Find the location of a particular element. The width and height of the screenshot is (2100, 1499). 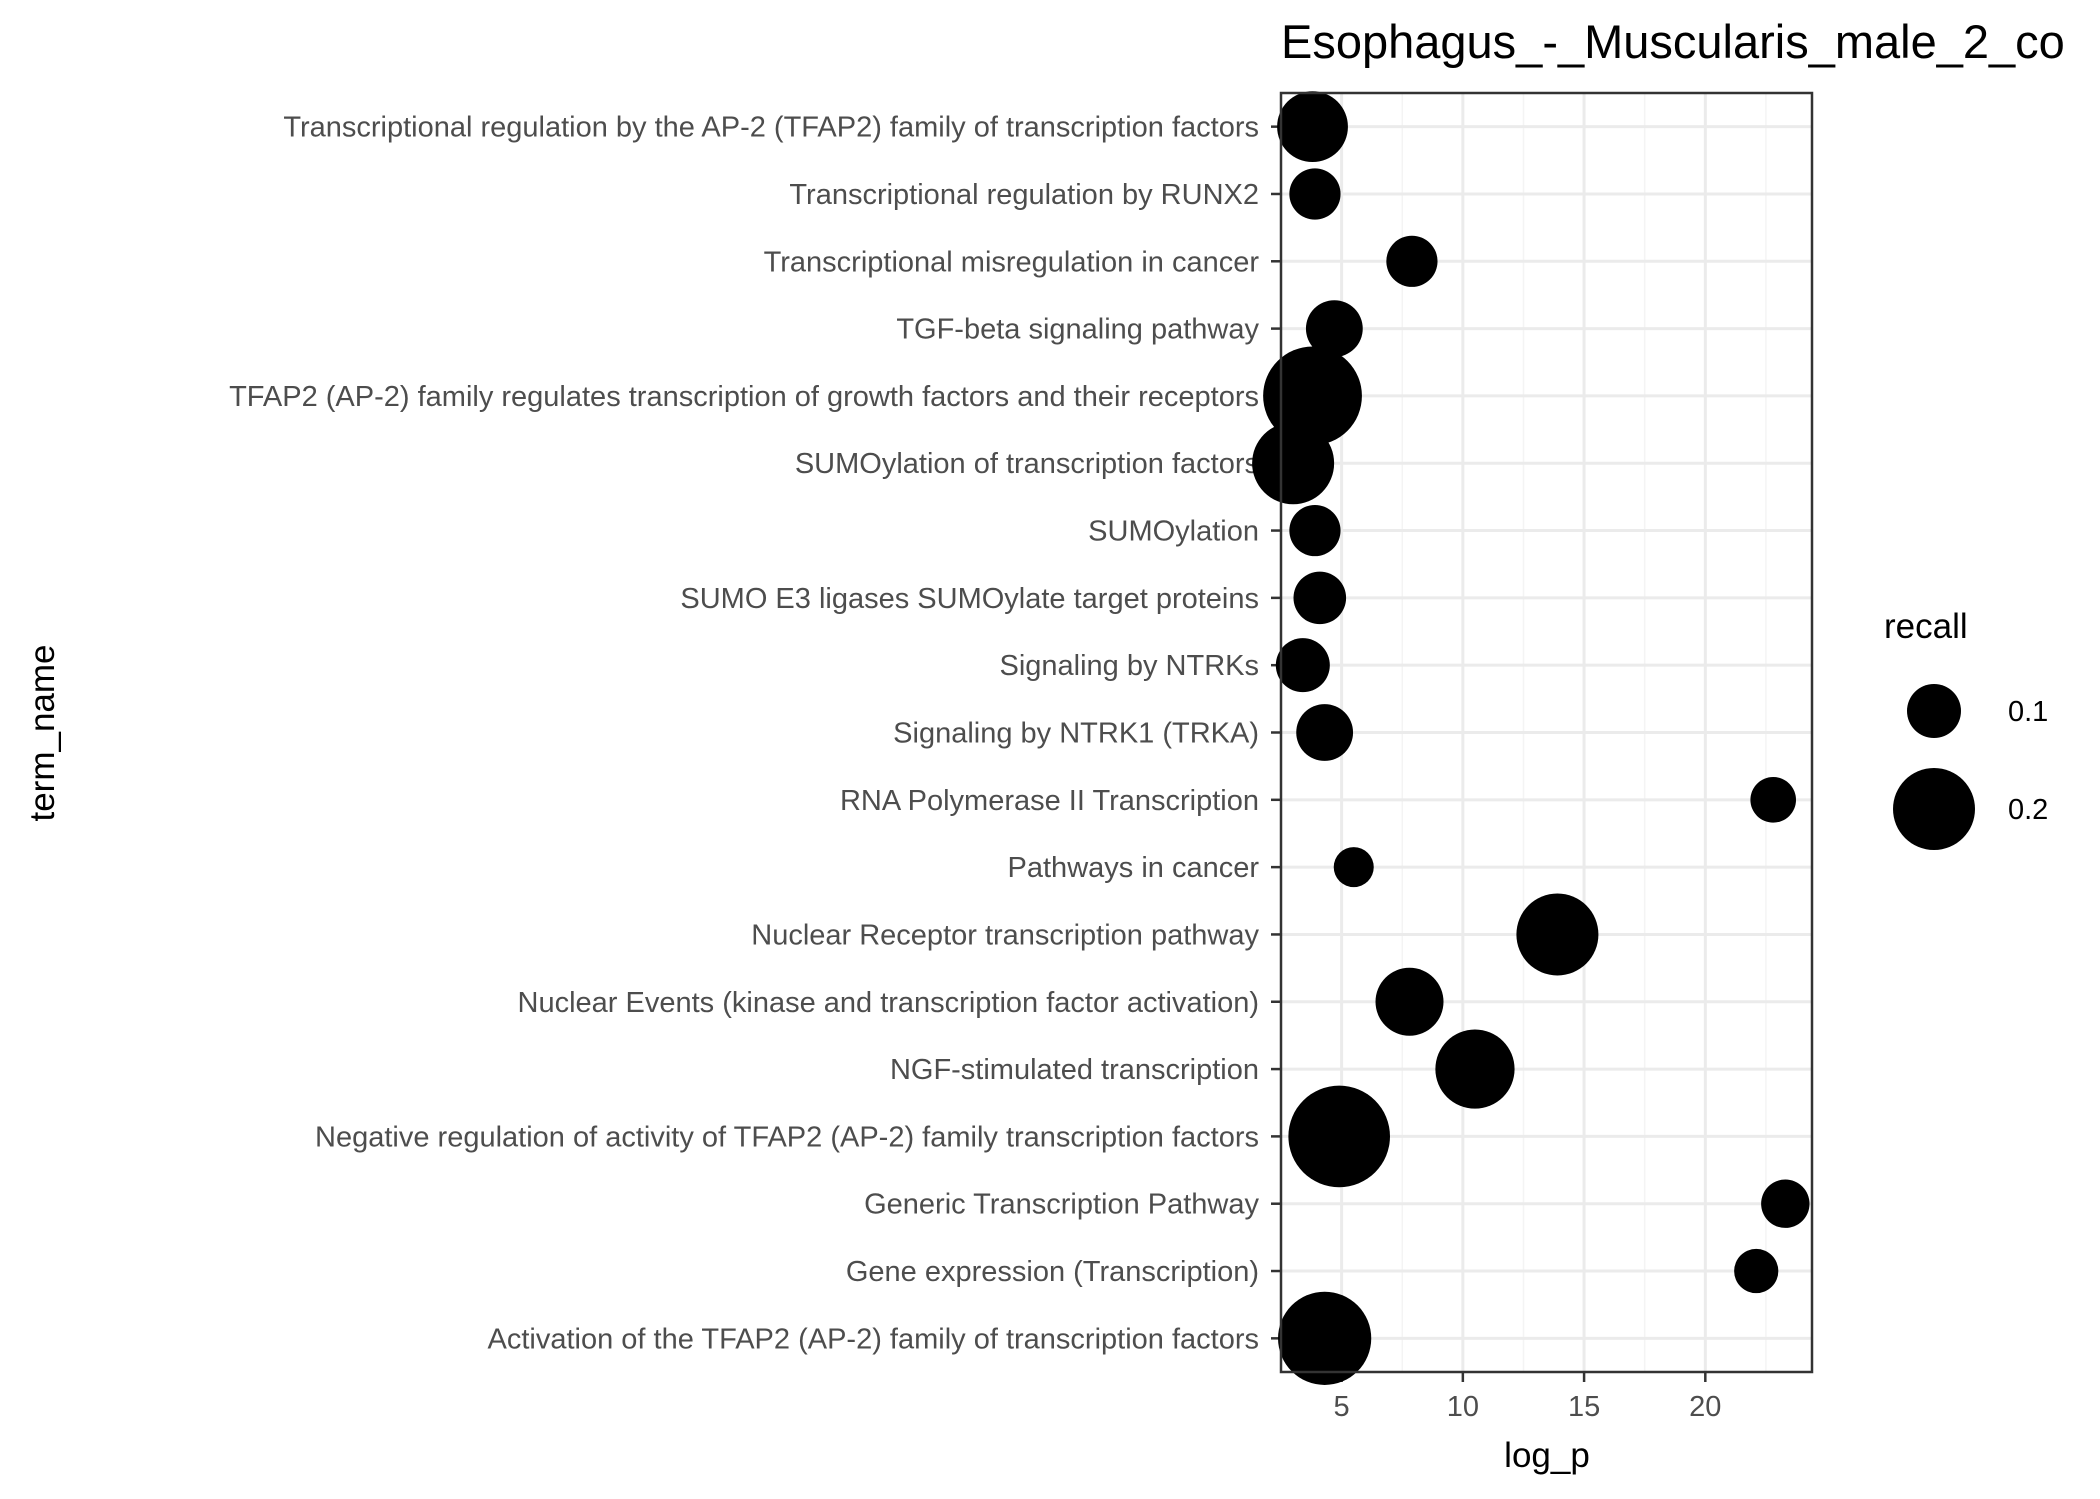

y-tick-label: Gene expression (Transcription) is located at coordinates (1052, 1272).